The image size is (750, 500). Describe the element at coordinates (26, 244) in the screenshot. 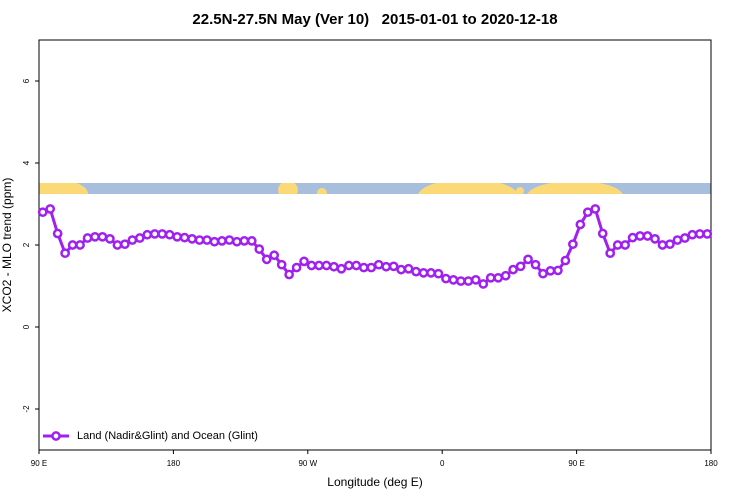

I see `y-tick-label: 2` at that location.